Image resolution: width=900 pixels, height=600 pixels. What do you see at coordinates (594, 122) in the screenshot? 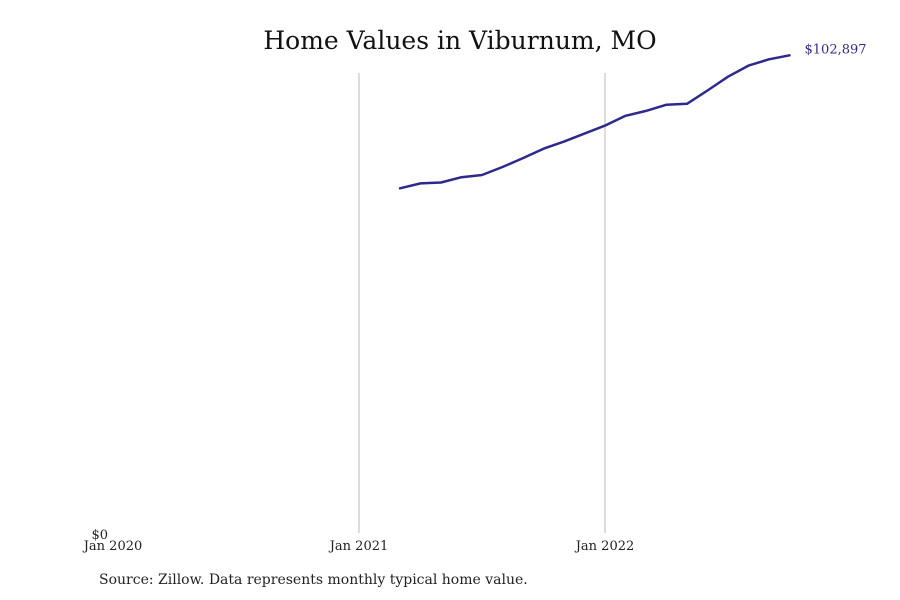
I see `series-line` at bounding box center [594, 122].